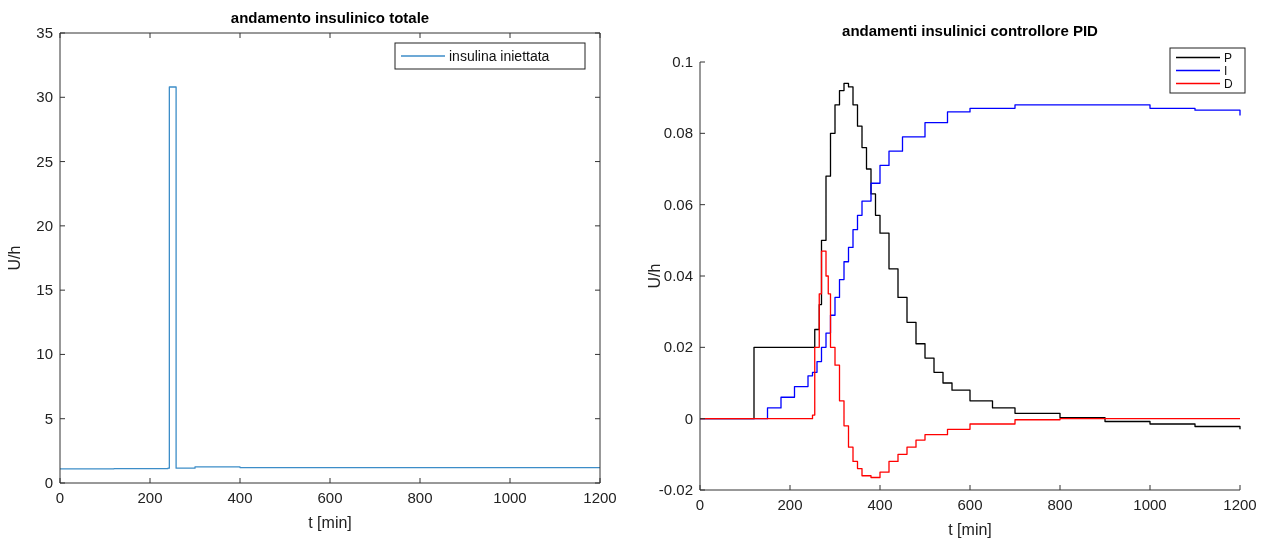 This screenshot has width=1264, height=546. What do you see at coordinates (1228, 58) in the screenshot?
I see `legend-label: P` at bounding box center [1228, 58].